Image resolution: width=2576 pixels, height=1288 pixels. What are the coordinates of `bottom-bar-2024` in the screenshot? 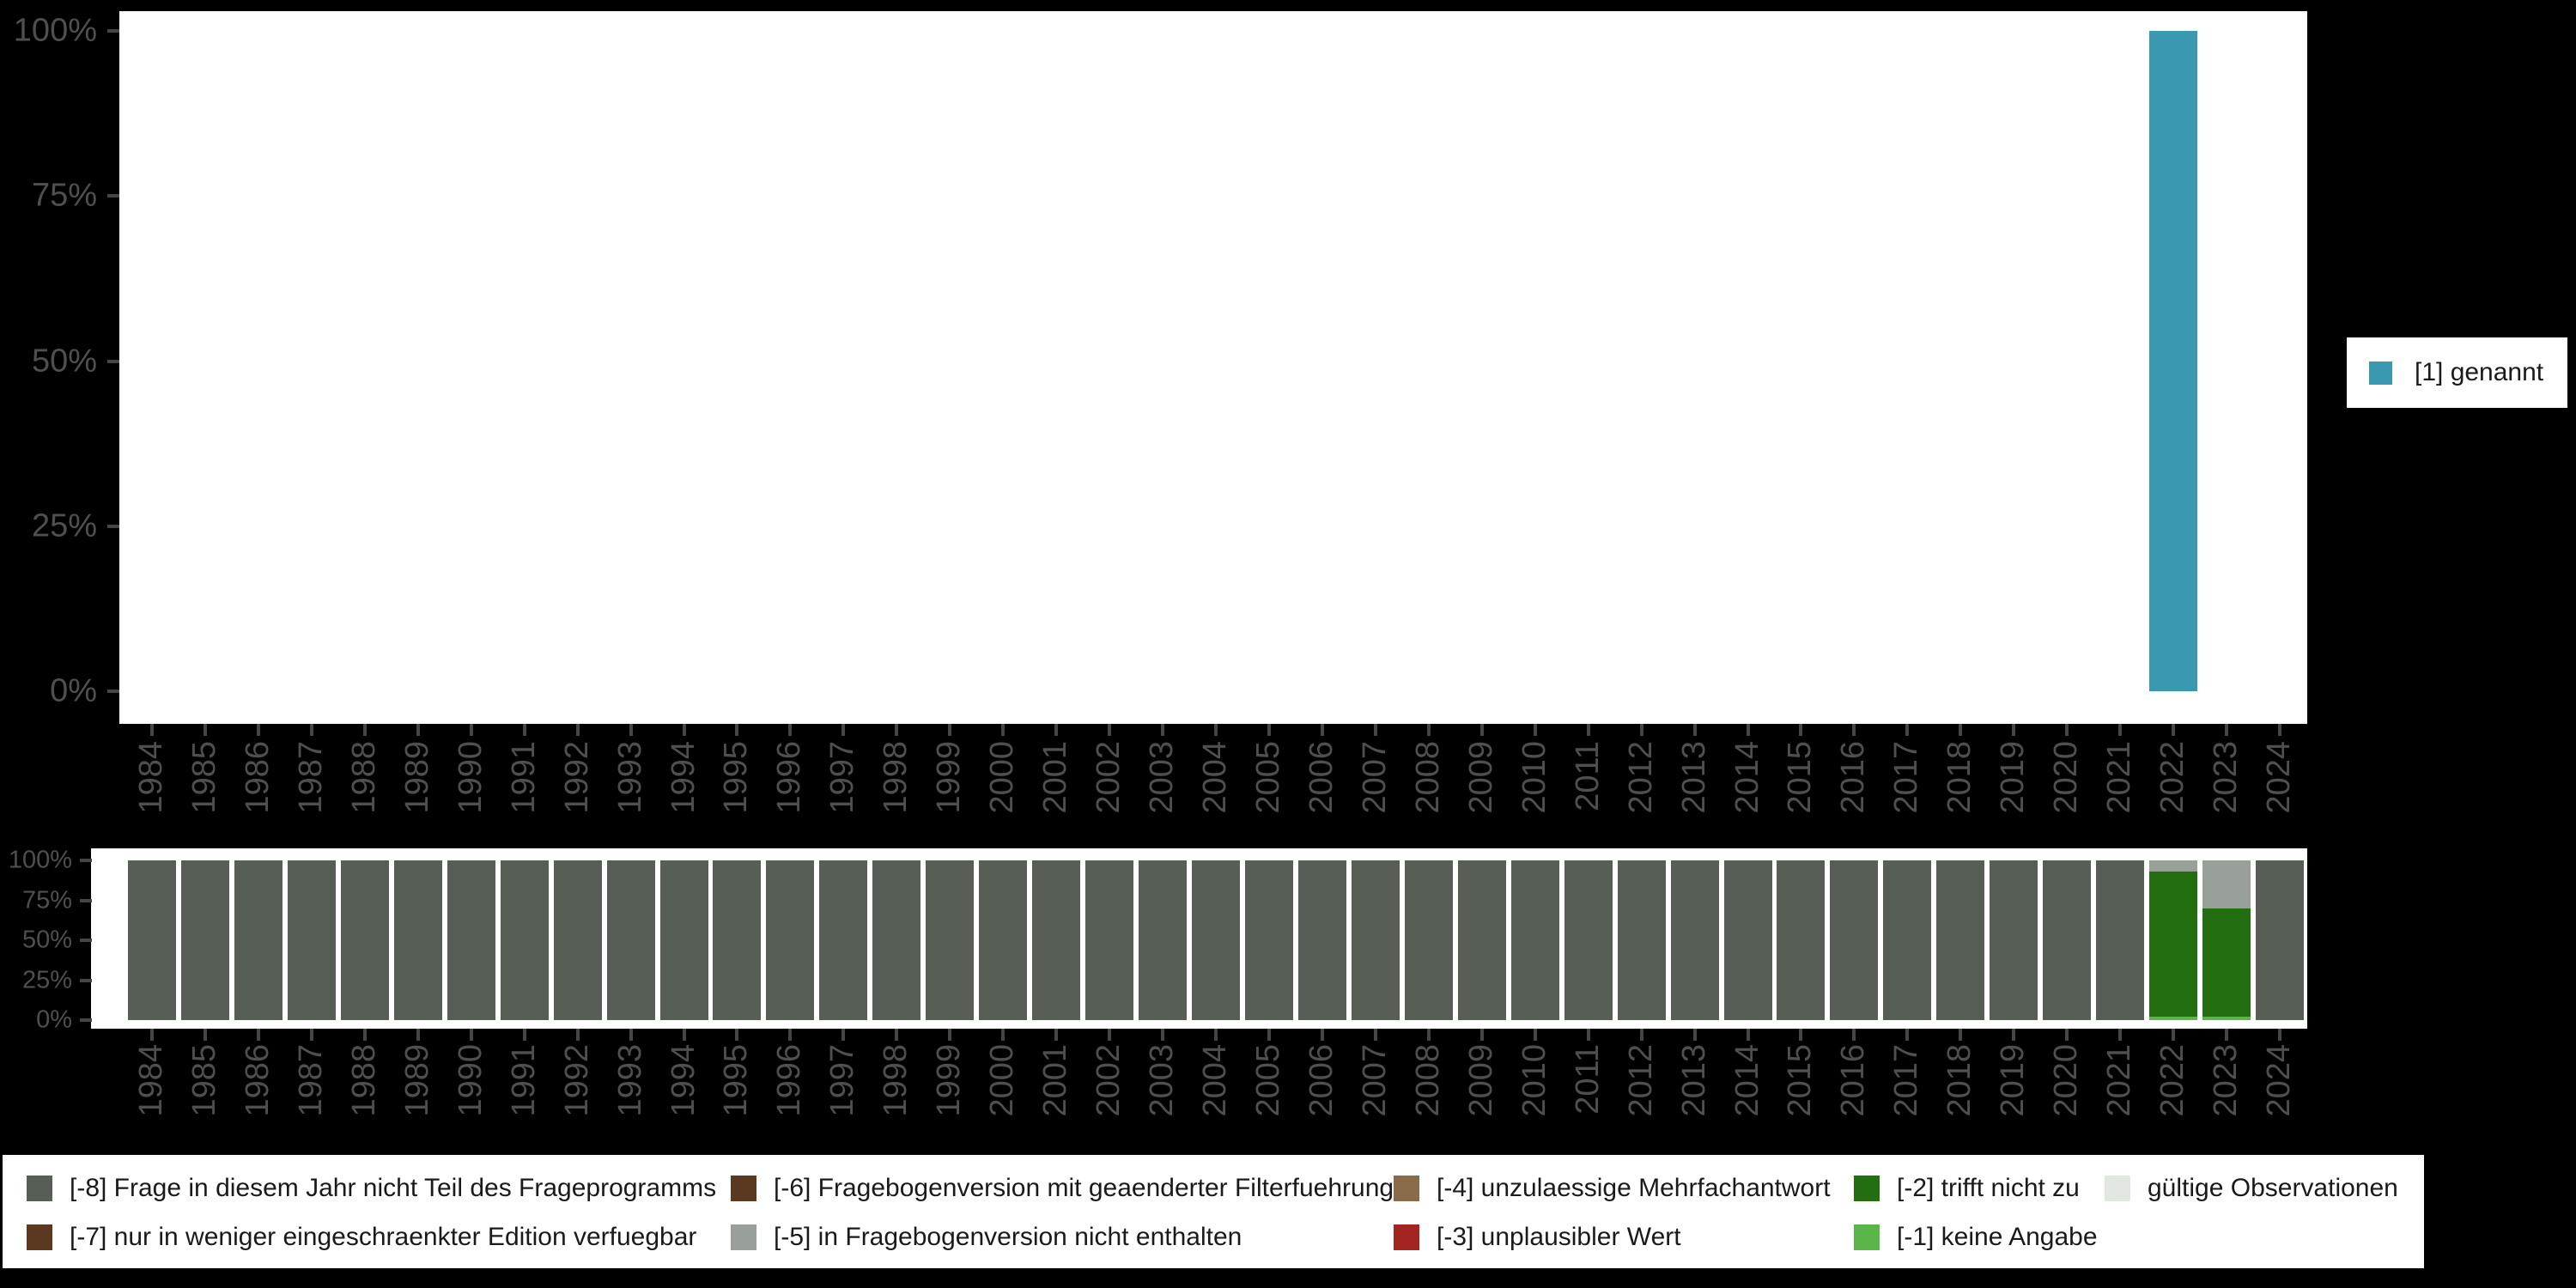 It's located at (2280, 940).